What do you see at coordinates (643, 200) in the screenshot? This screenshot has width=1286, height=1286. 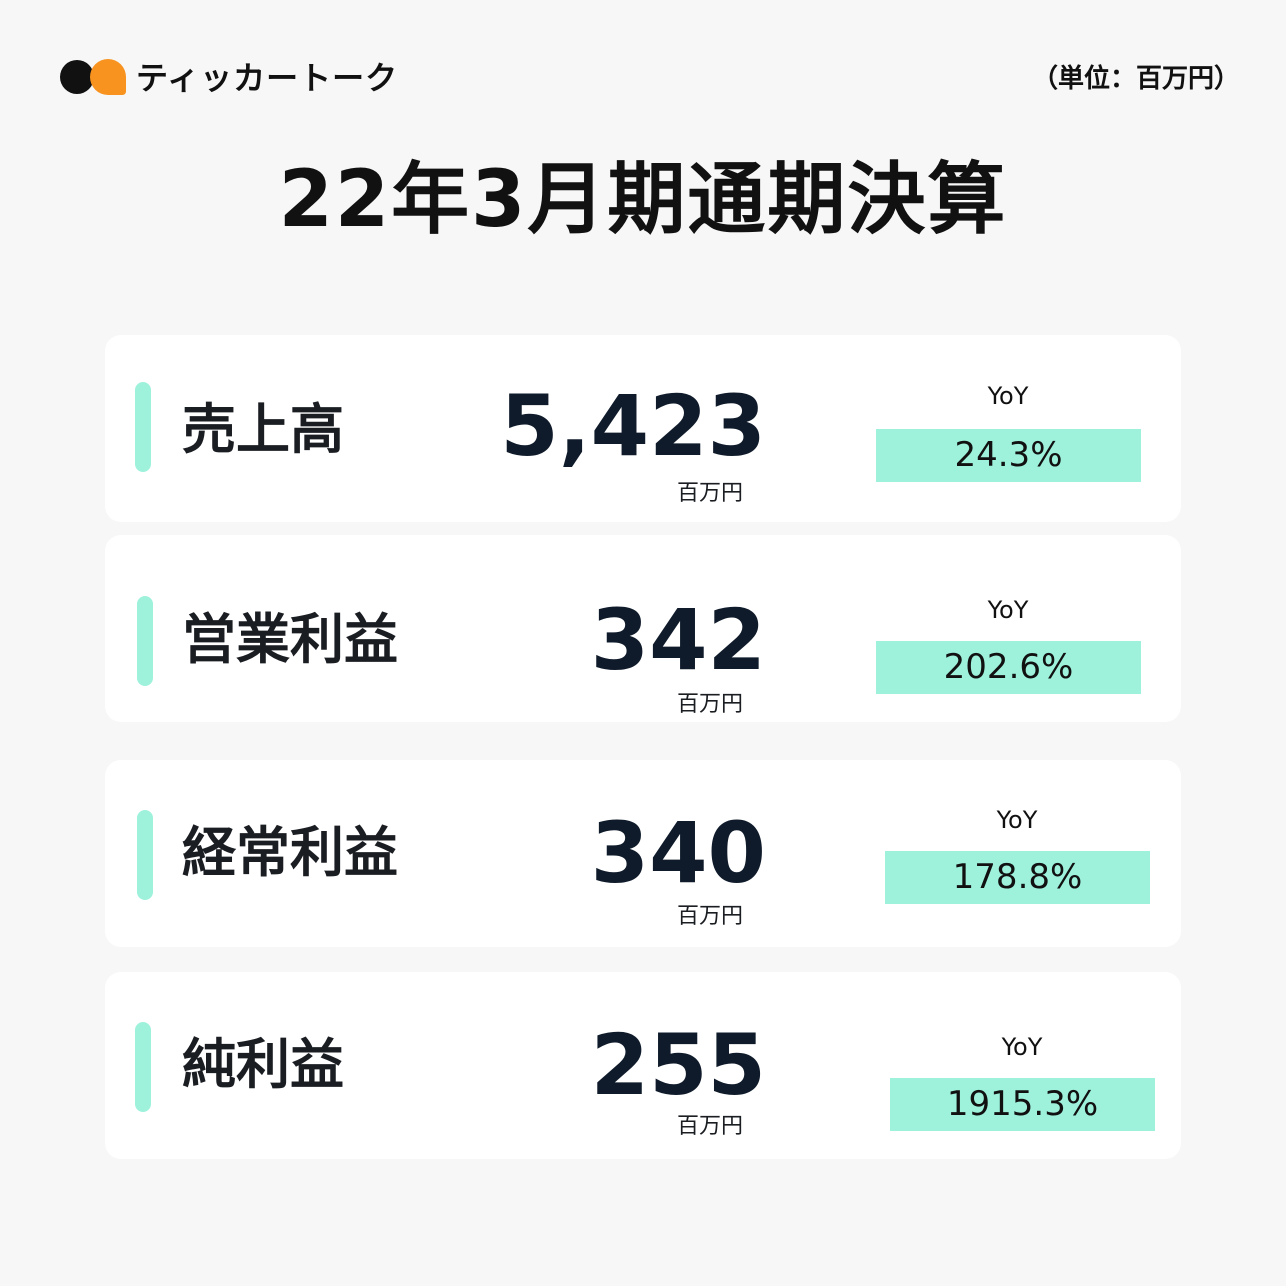 I see `page-title: 22年3月期通期決算` at bounding box center [643, 200].